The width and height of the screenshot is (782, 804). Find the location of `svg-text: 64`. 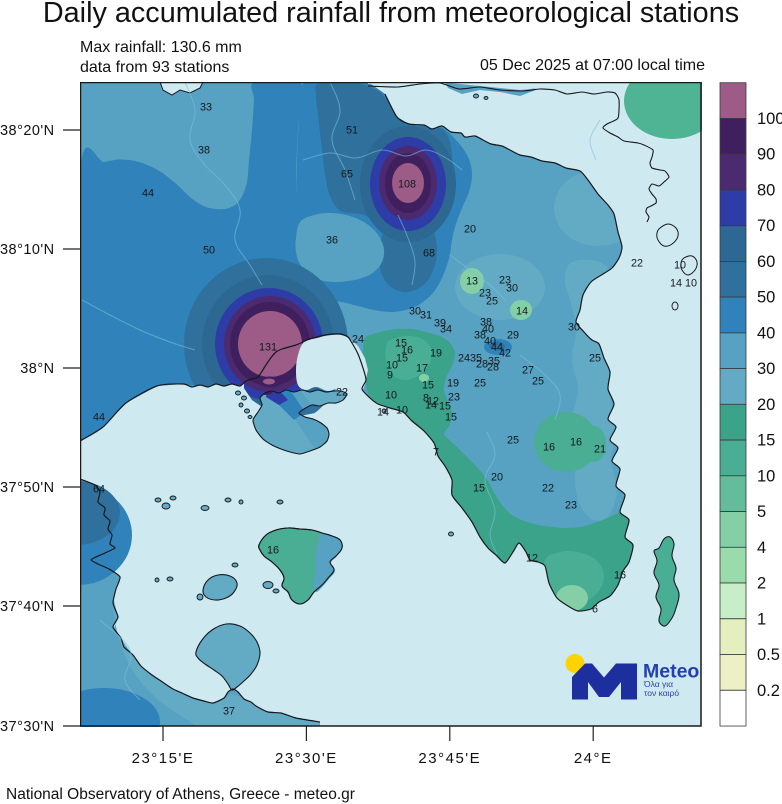

svg-text: 64 is located at coordinates (99, 490).